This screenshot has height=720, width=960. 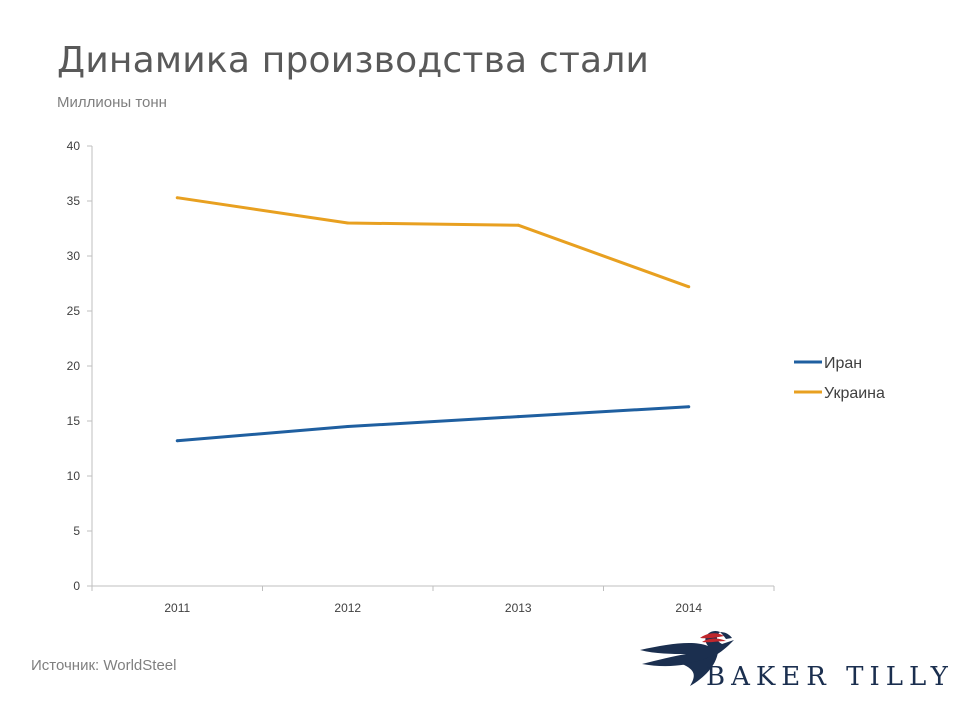 I want to click on chart-legend: Иран Украина, so click(x=839, y=378).